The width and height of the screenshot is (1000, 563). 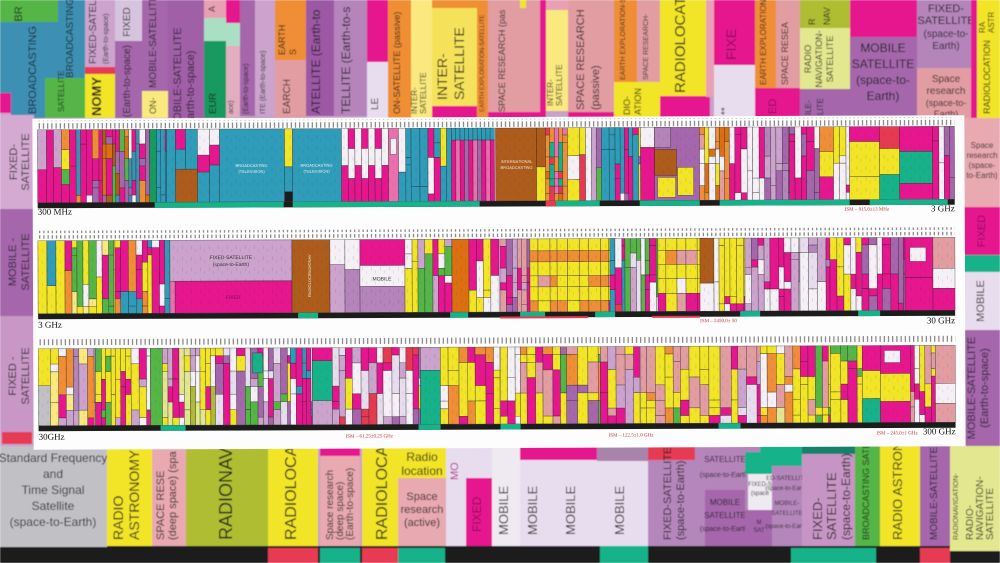 I want to click on svg-text: MOBILE-, so click(x=787, y=504).